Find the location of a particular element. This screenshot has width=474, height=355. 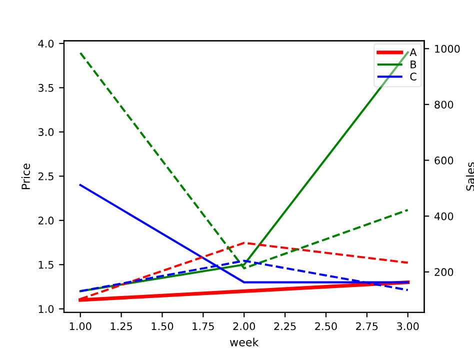

x-tick-label: 1.50 is located at coordinates (163, 326).